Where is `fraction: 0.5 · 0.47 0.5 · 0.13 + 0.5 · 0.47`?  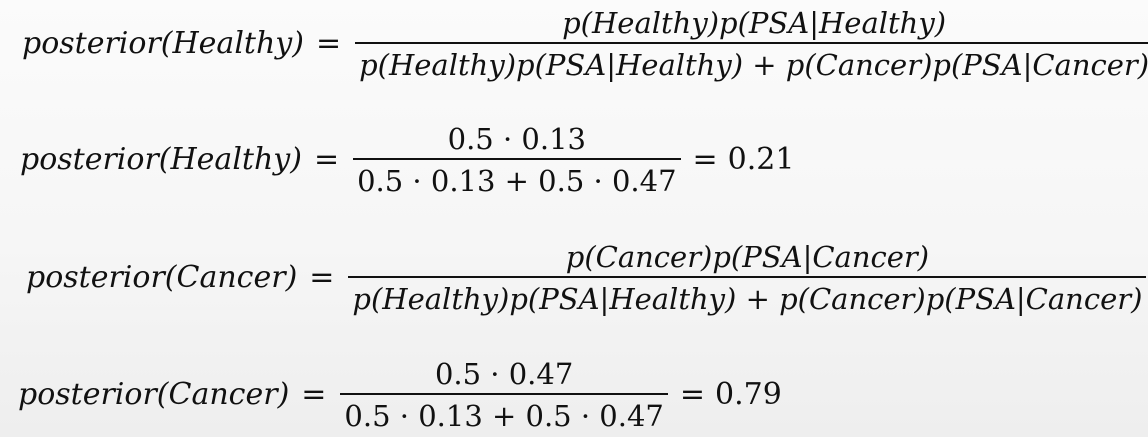 fraction: 0.5 · 0.47 0.5 · 0.13 + 0.5 · 0.47 is located at coordinates (504, 395).